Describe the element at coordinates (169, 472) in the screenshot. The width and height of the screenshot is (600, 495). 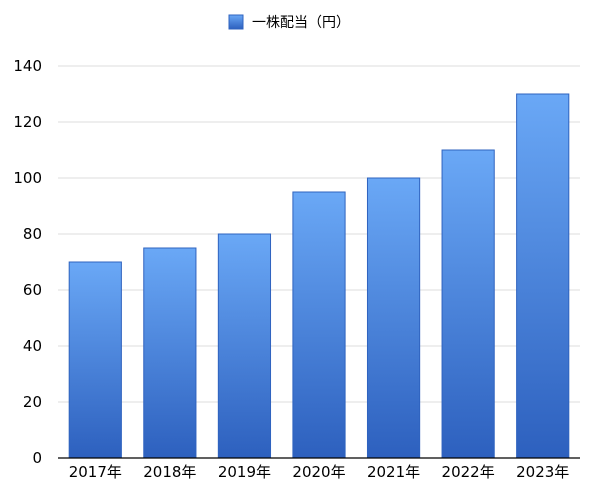
I see `x-tick-label: 2018年` at that location.